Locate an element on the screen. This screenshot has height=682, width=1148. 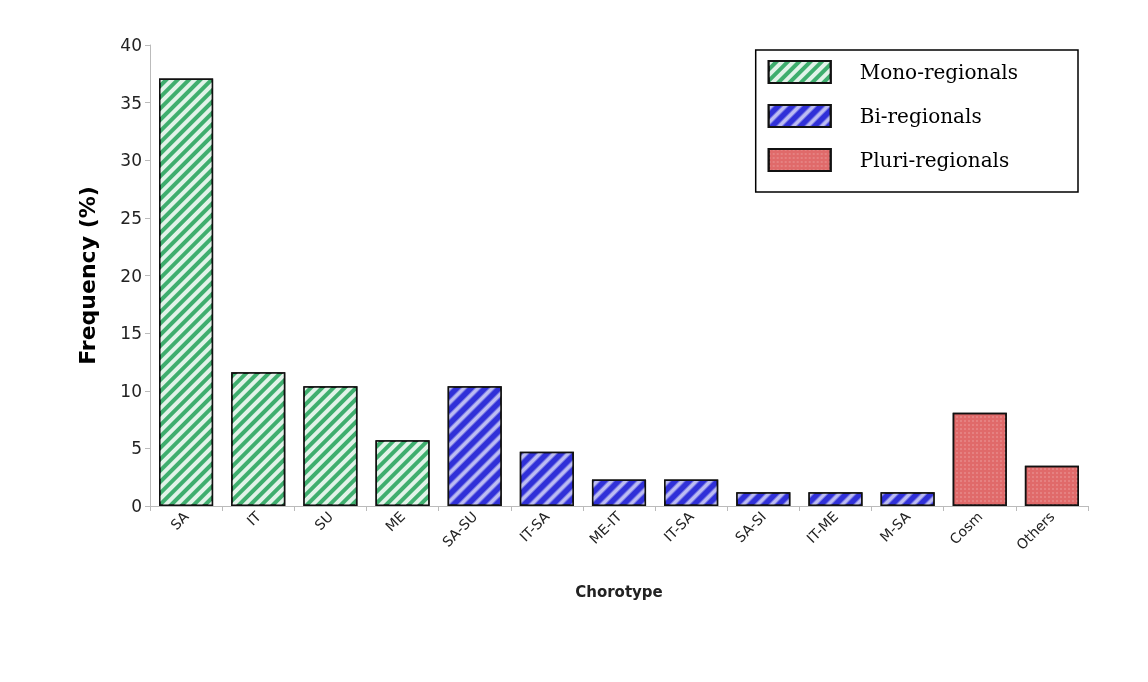
legend-label: Bi-regionals is located at coordinates (920, 116).